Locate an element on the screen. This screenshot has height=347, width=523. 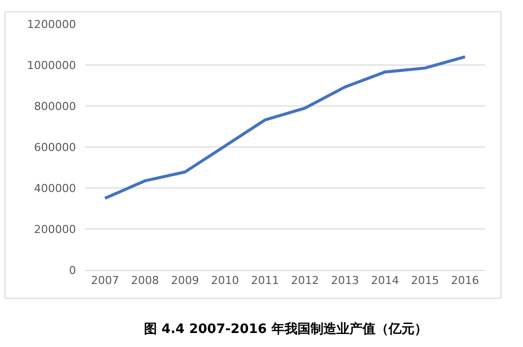
x-tick-label: 2011 is located at coordinates (265, 281).